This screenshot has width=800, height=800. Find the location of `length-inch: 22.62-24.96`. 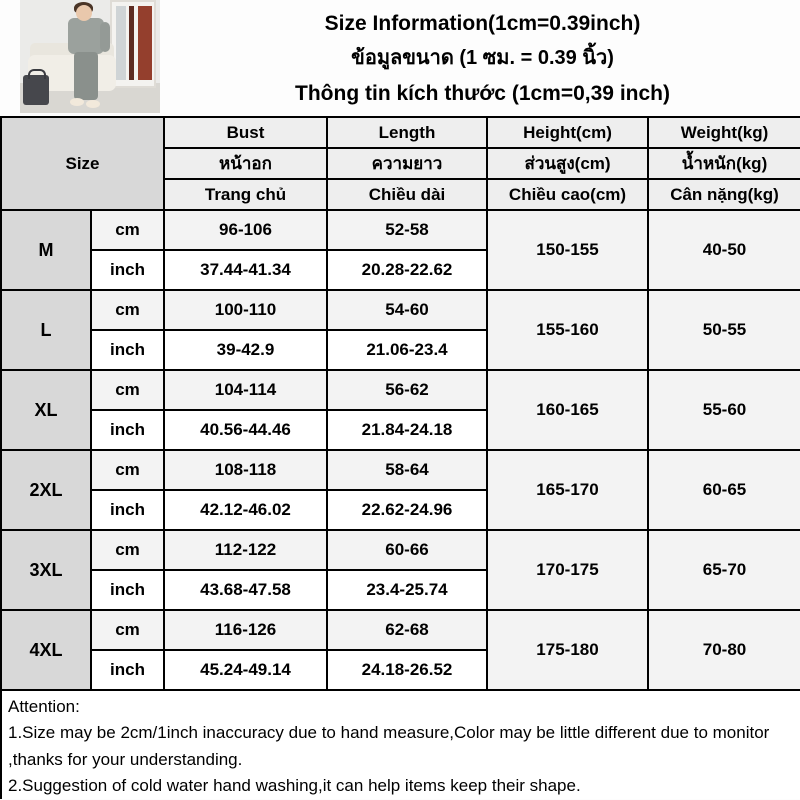

length-inch: 22.62-24.96 is located at coordinates (407, 510).